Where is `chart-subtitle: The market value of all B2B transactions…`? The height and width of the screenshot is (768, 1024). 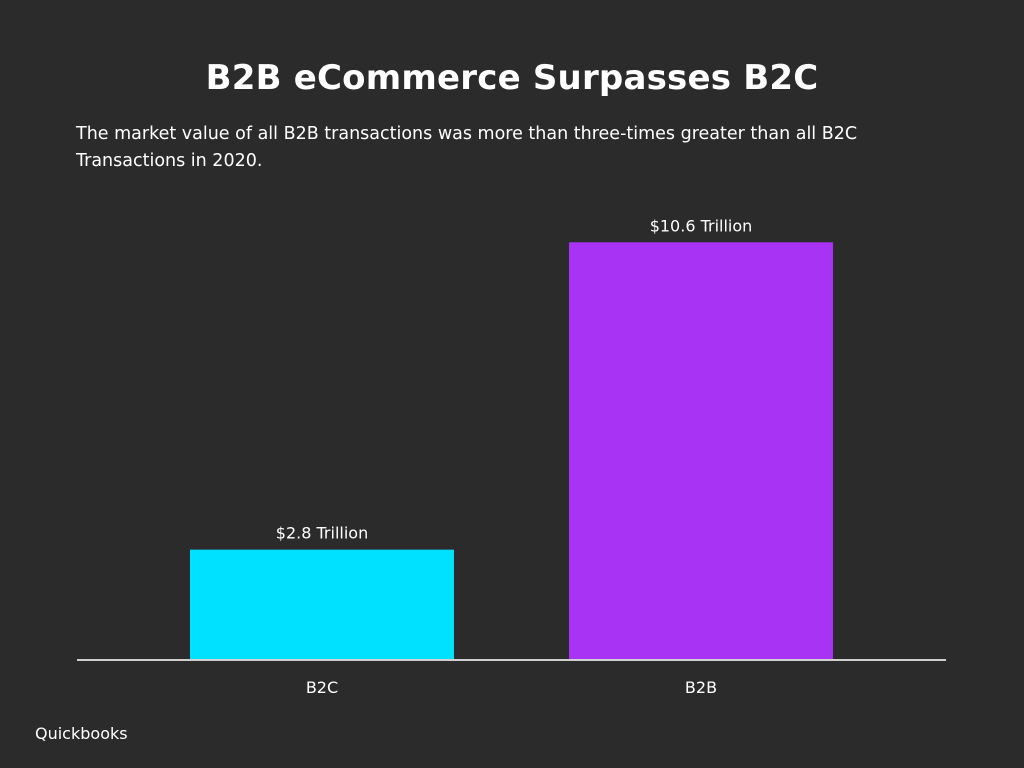 chart-subtitle: The market value of all B2B transactions… is located at coordinates (467, 147).